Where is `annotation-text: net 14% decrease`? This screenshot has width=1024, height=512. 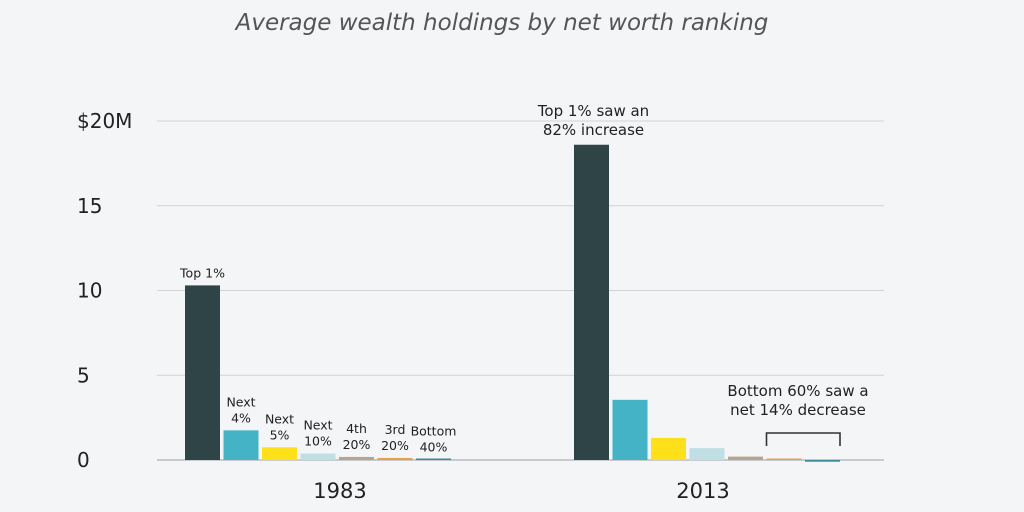
annotation-text: net 14% decrease is located at coordinates (798, 410).